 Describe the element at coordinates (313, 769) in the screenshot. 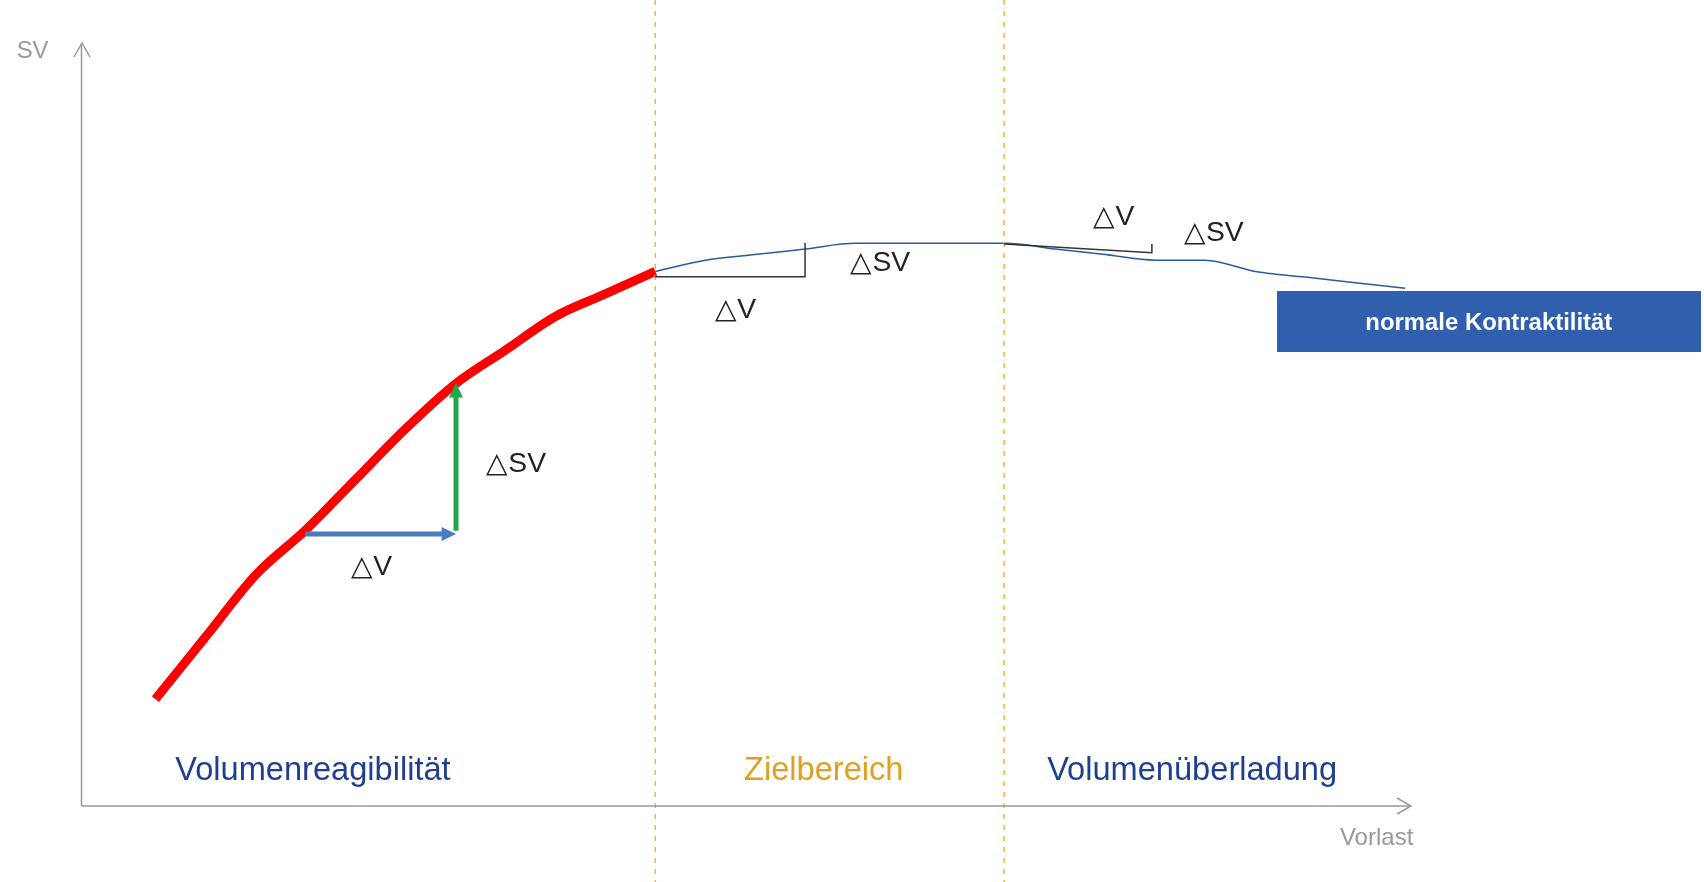

I see `annotation: Volumenreagibilität` at that location.